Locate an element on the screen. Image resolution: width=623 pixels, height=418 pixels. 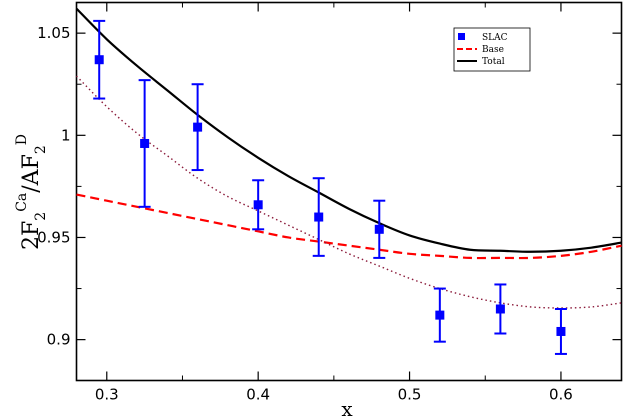
svg-text: 2F2Ca/AF2D is located at coordinates (31, 192).